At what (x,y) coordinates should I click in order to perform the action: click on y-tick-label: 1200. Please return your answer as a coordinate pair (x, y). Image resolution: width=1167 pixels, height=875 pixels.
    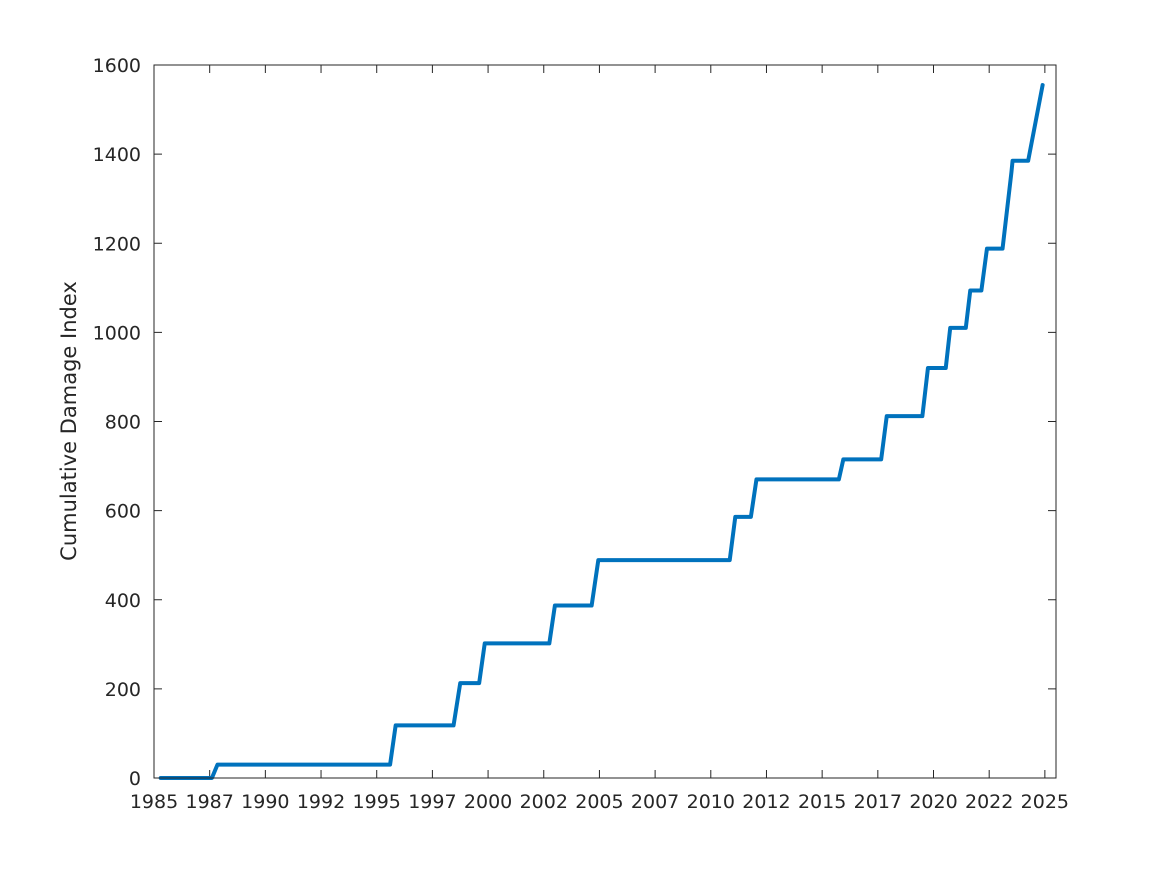
    Looking at the image, I should click on (117, 244).